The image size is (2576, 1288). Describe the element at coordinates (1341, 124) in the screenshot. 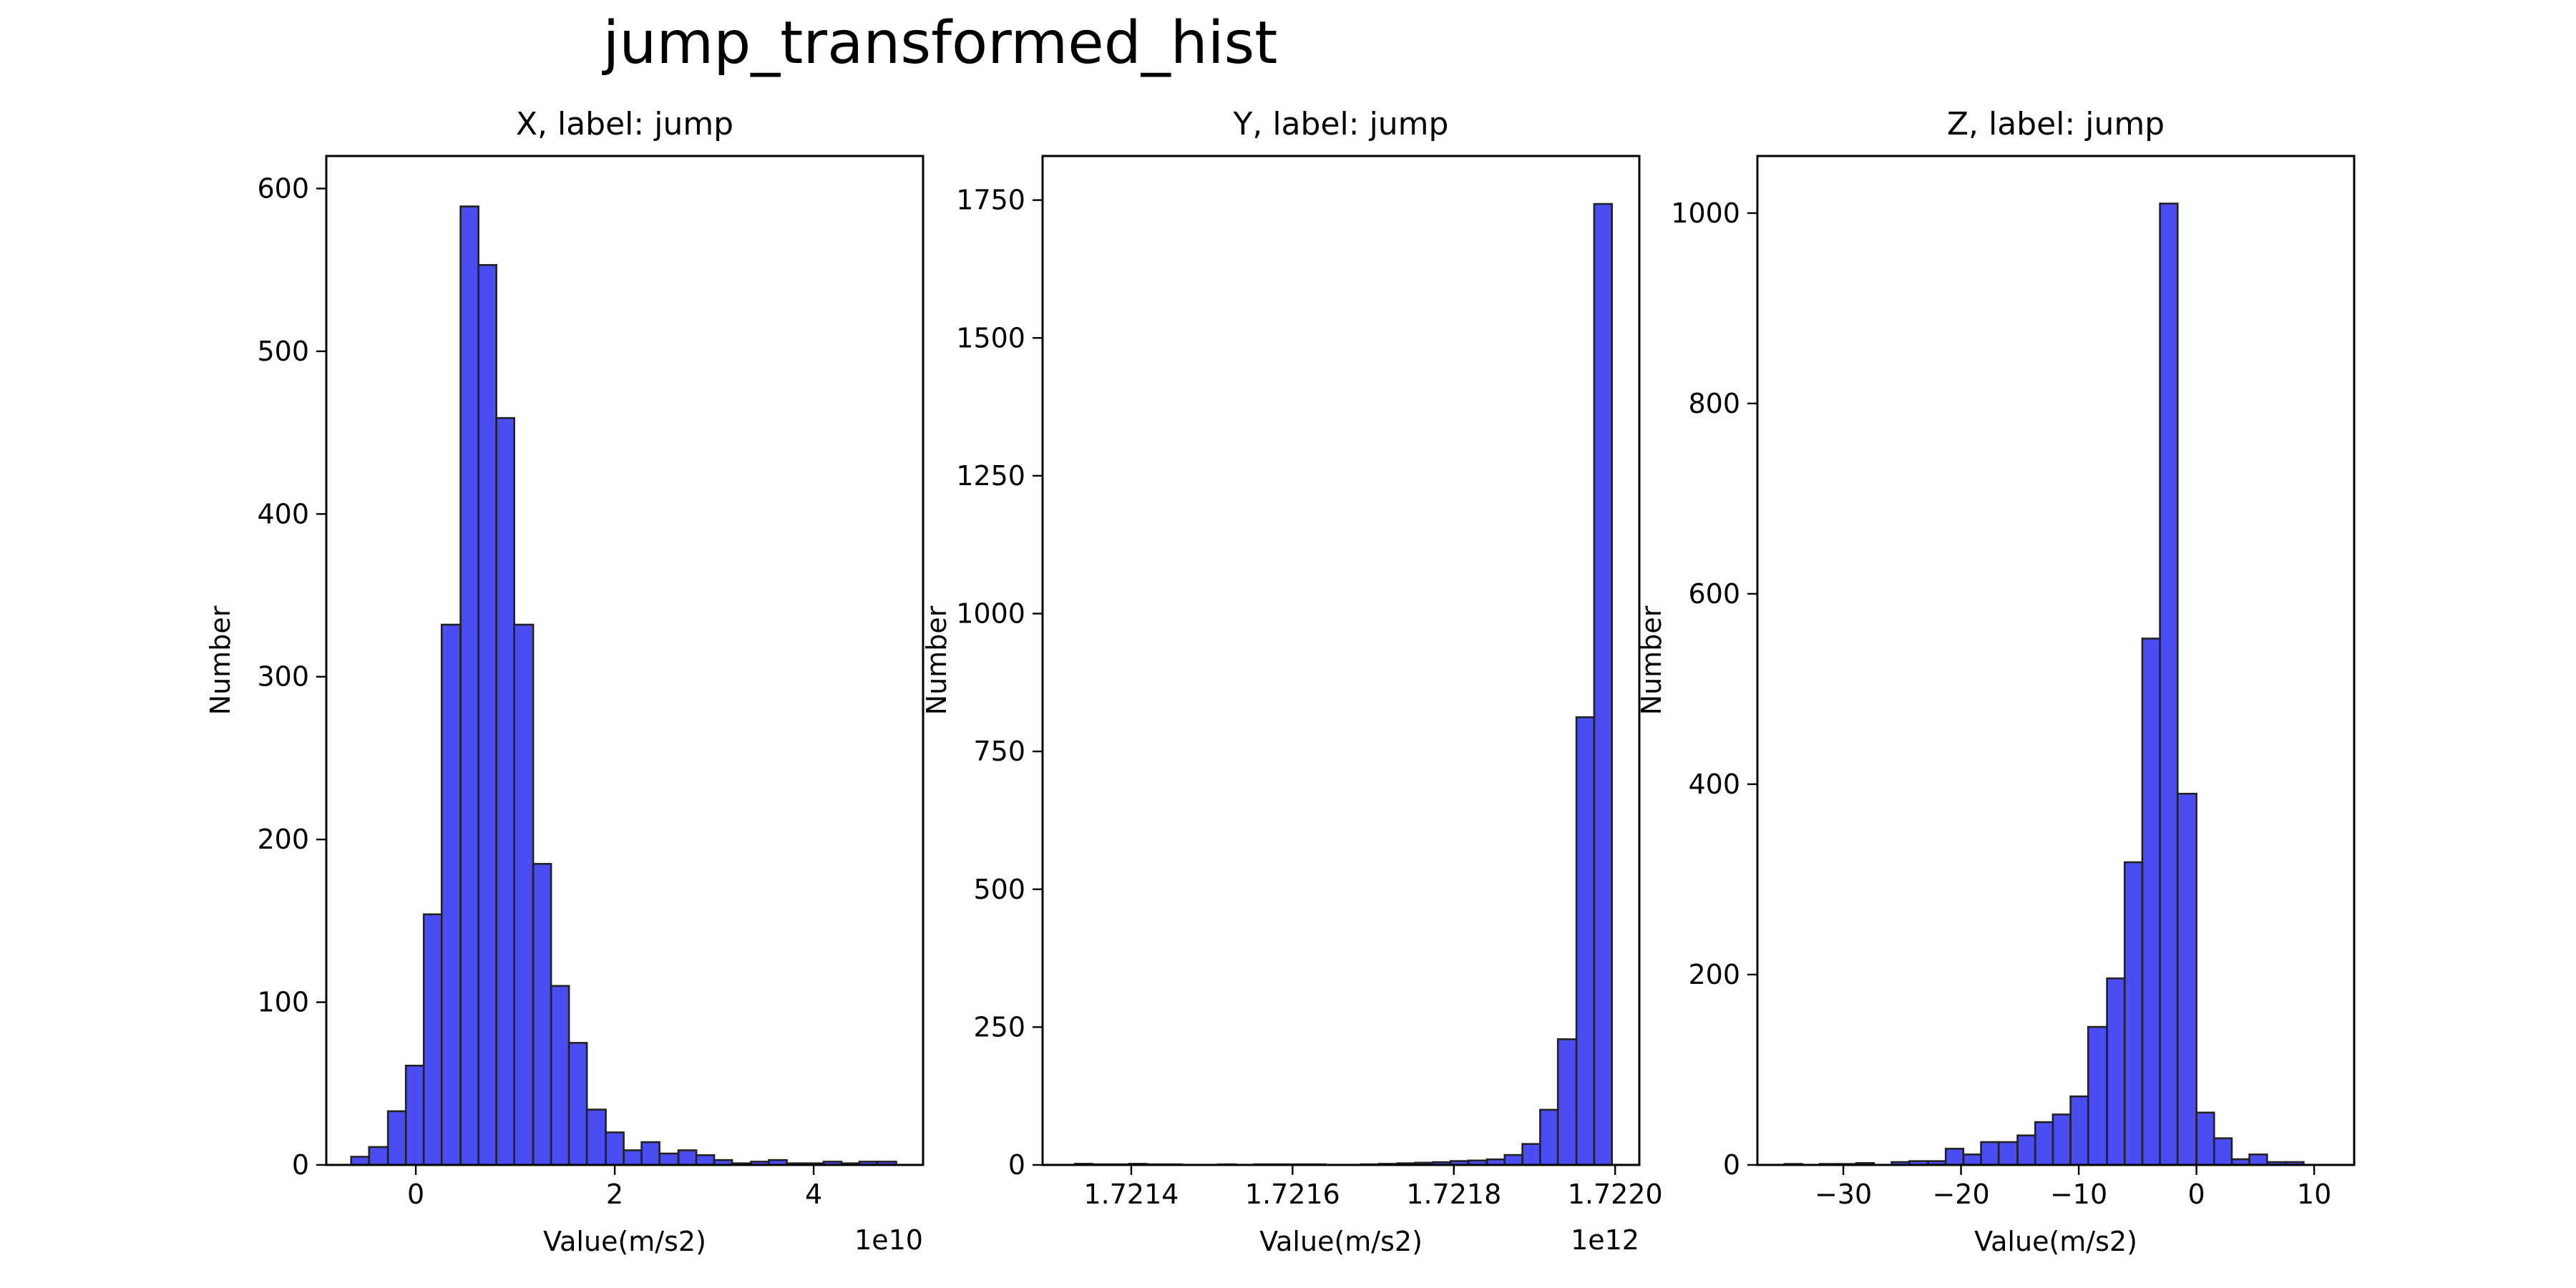

I see `panel-title: Y, label: jump` at that location.